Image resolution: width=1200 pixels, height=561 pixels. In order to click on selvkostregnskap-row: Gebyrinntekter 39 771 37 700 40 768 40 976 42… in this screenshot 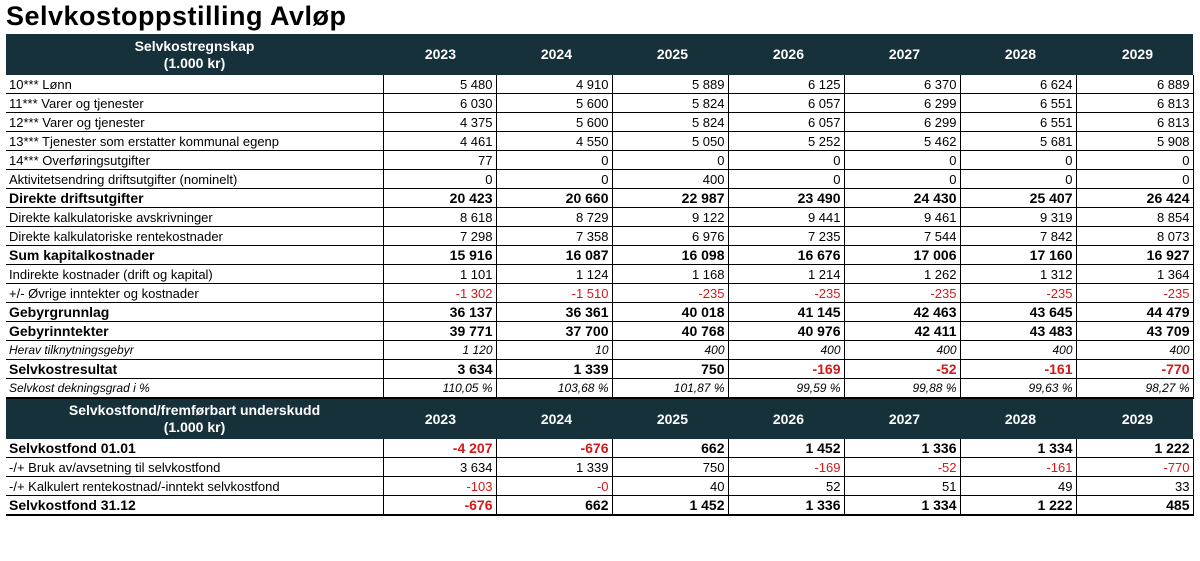, I will do `click(600, 331)`.